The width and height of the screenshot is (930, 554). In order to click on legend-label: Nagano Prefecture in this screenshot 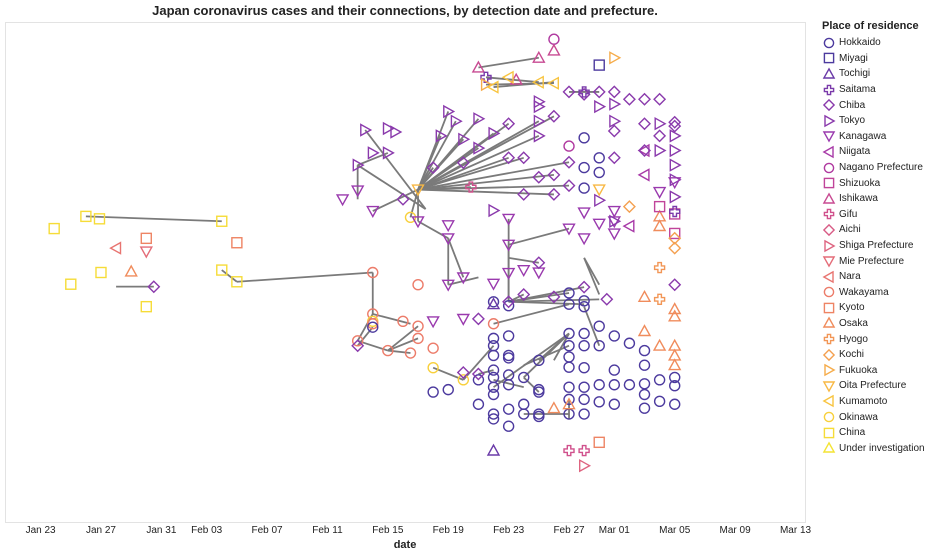, I will do `click(881, 168)`.